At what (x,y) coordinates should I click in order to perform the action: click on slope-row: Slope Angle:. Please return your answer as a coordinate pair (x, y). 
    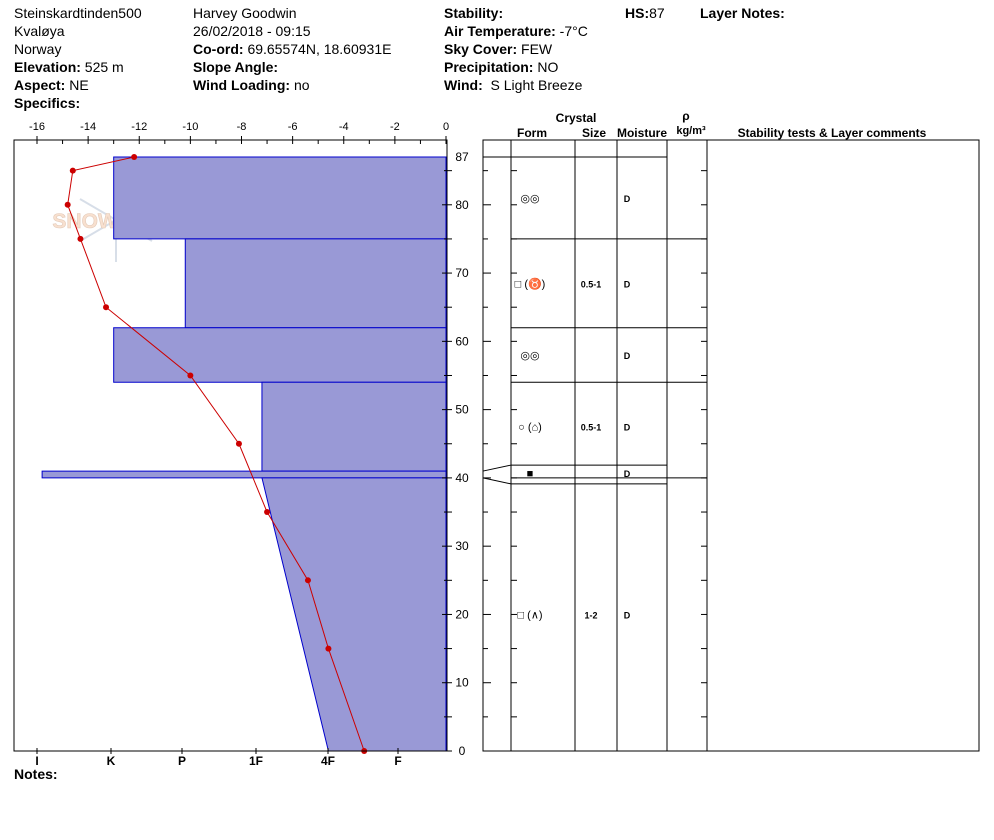
    Looking at the image, I should click on (292, 67).